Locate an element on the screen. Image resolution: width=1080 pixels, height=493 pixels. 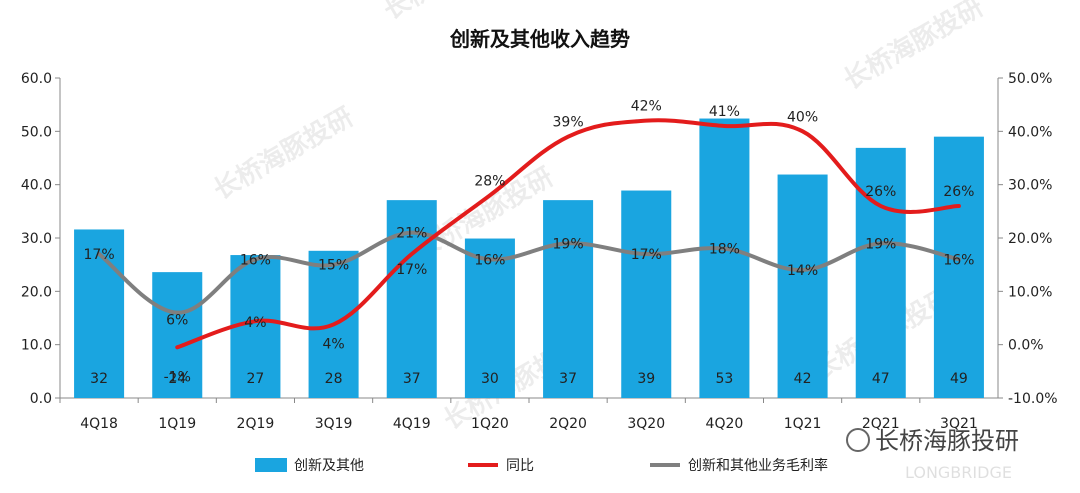
margin-value-label: 6% is located at coordinates (177, 321).